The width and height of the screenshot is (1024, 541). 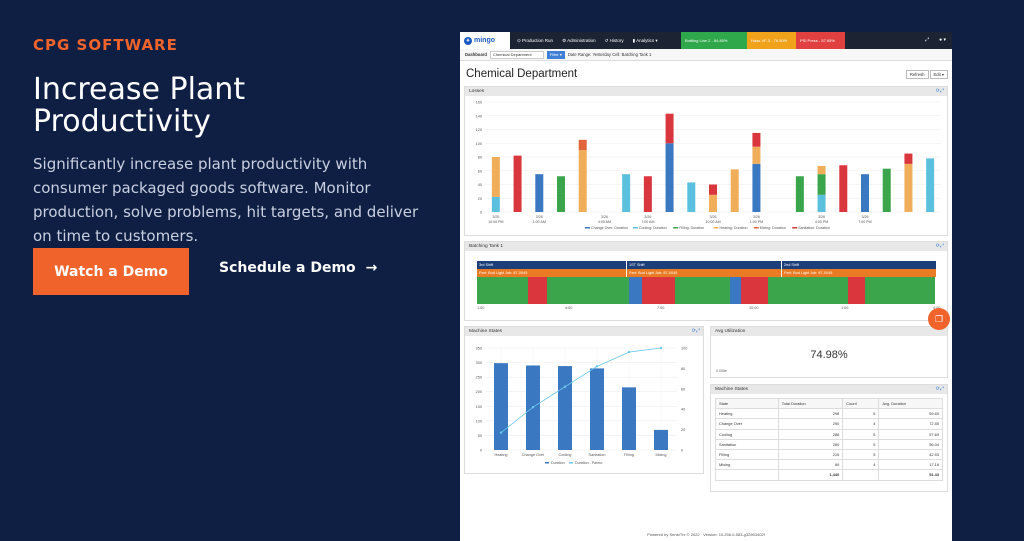 What do you see at coordinates (861, 424) in the screenshot?
I see `table-cell: 4` at bounding box center [861, 424].